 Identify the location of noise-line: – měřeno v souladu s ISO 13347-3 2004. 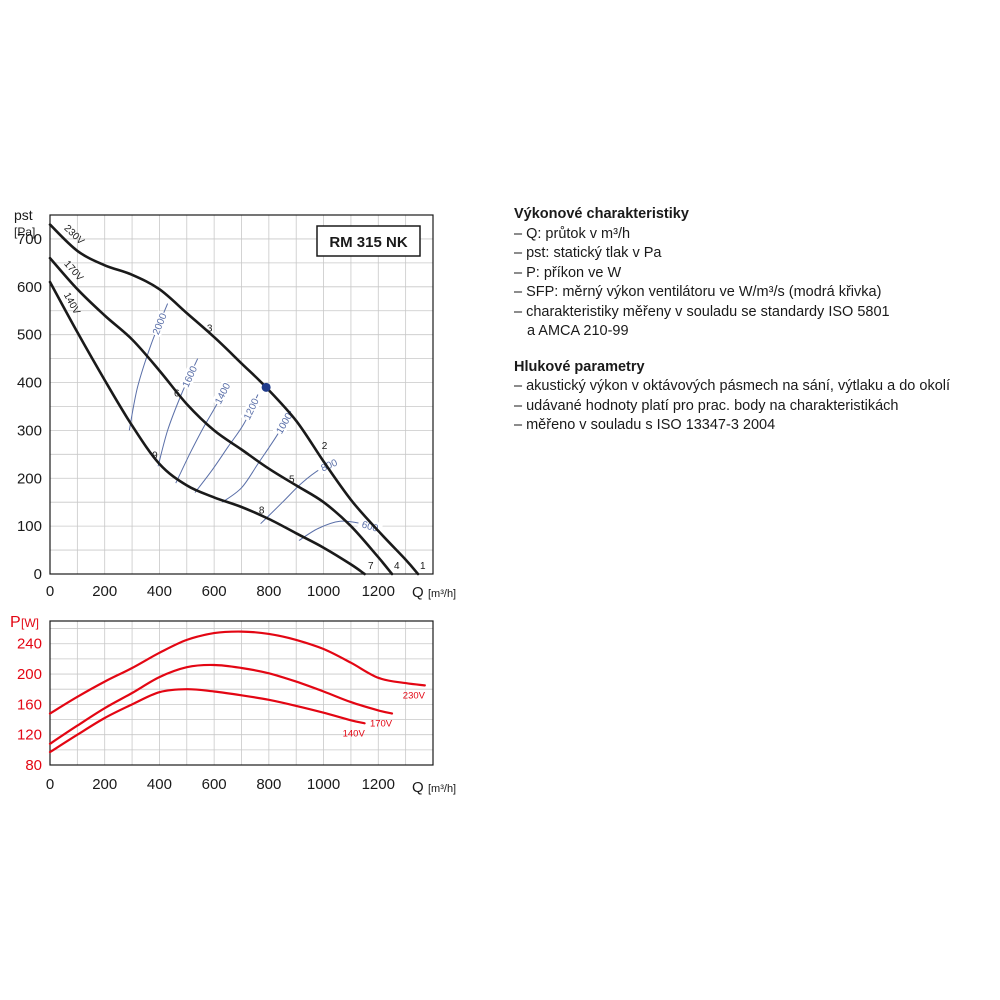
(645, 425).